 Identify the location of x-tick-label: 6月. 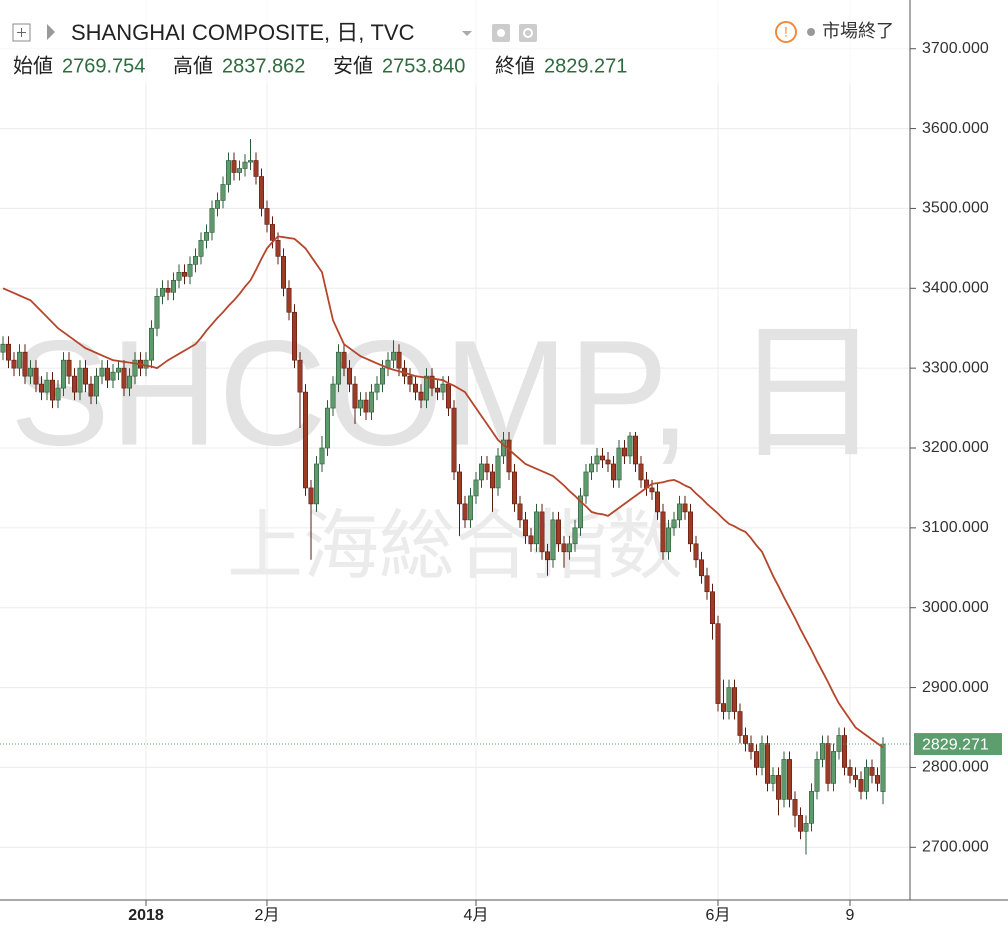
(718, 915).